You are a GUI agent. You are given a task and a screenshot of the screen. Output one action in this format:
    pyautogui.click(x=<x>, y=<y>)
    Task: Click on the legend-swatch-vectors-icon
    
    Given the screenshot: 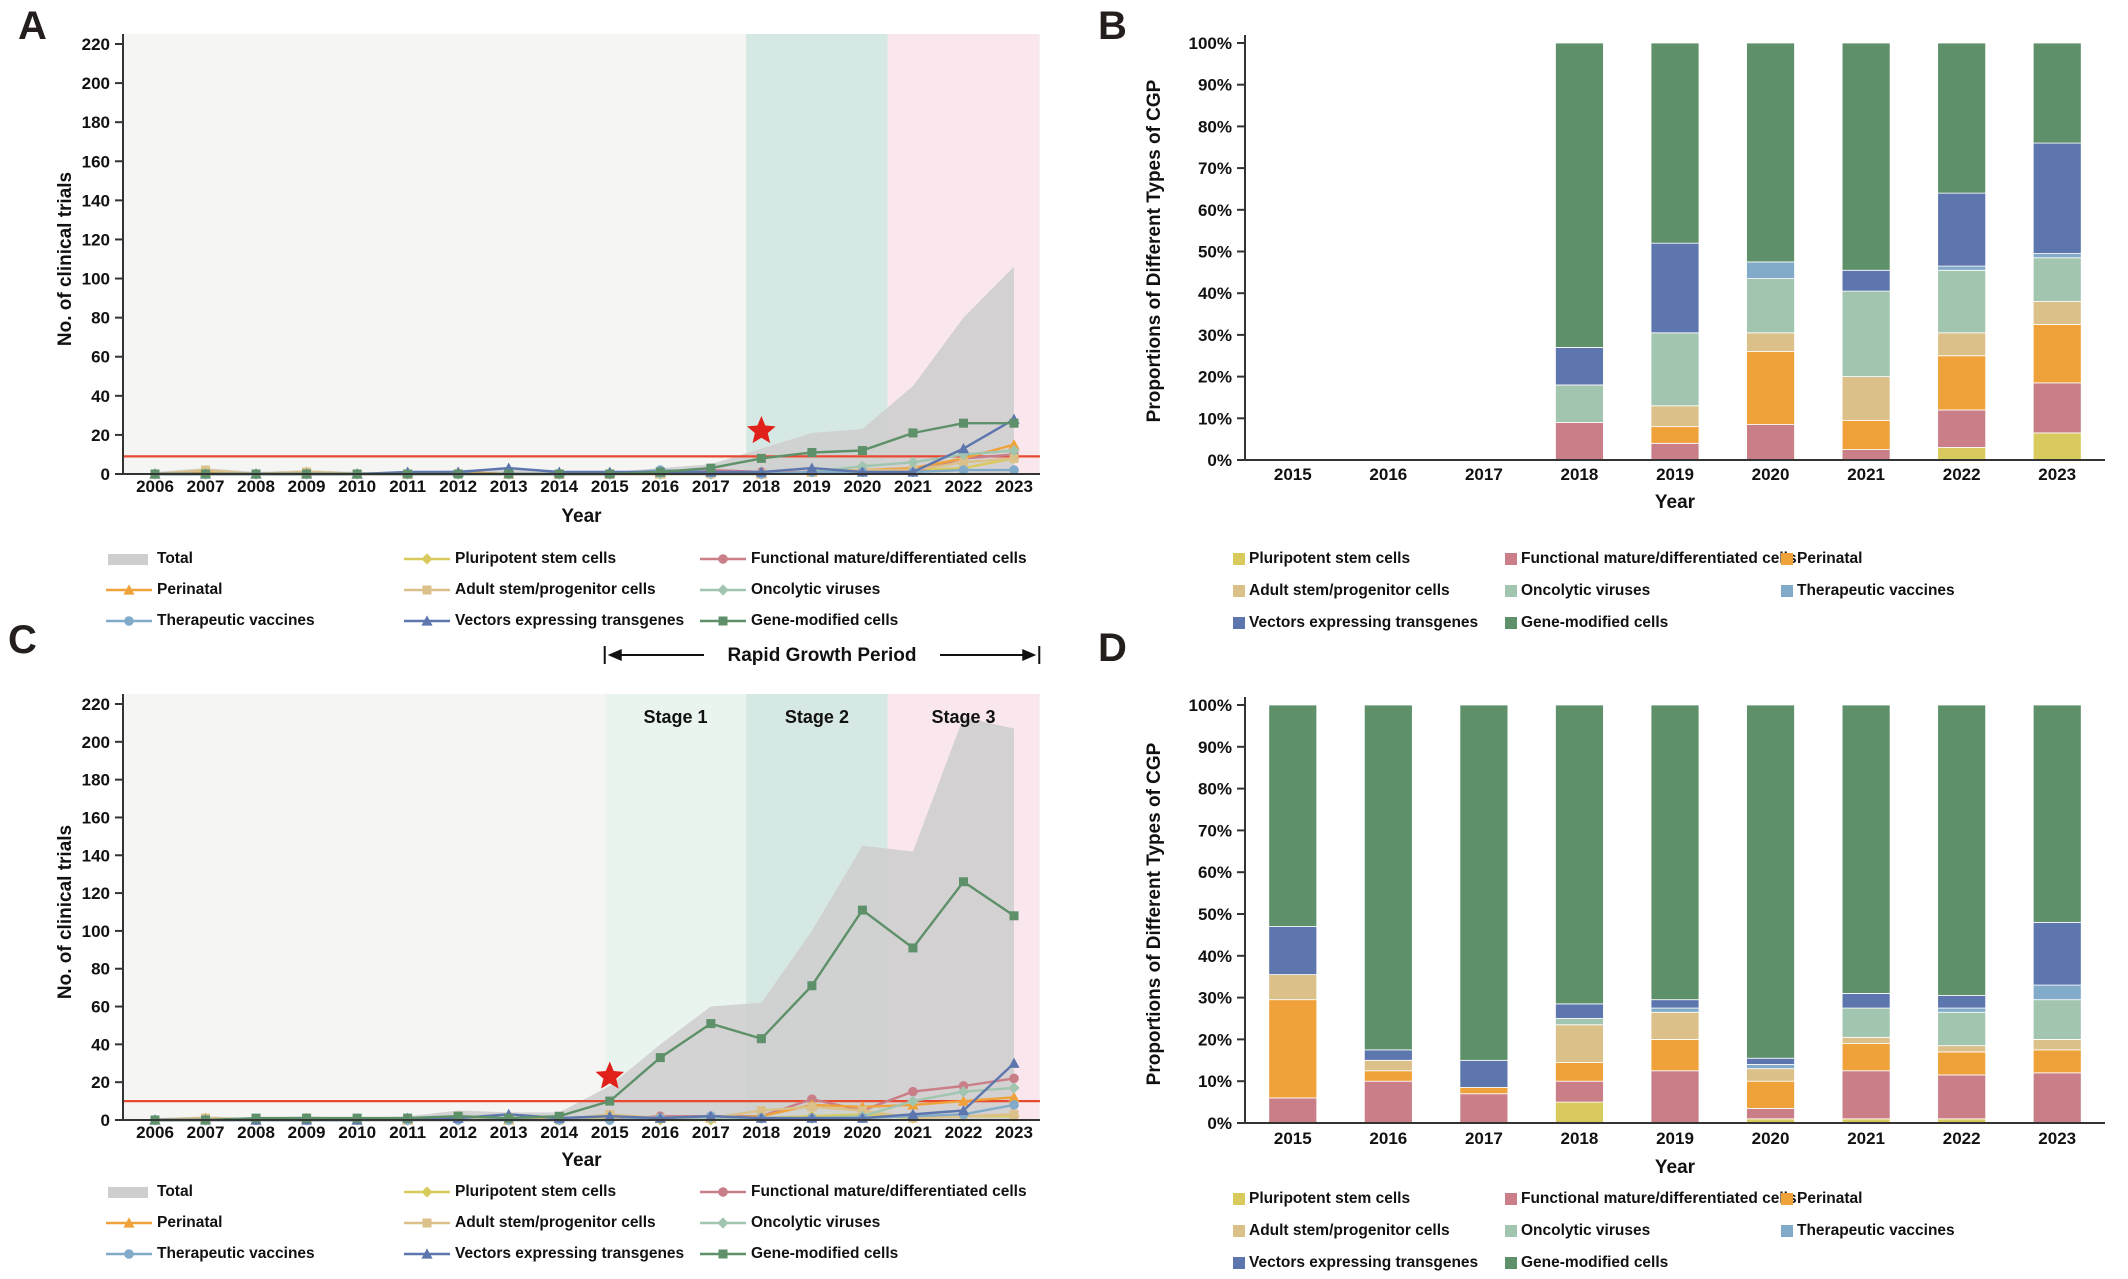 What is the action you would take?
    pyautogui.click(x=1239, y=623)
    